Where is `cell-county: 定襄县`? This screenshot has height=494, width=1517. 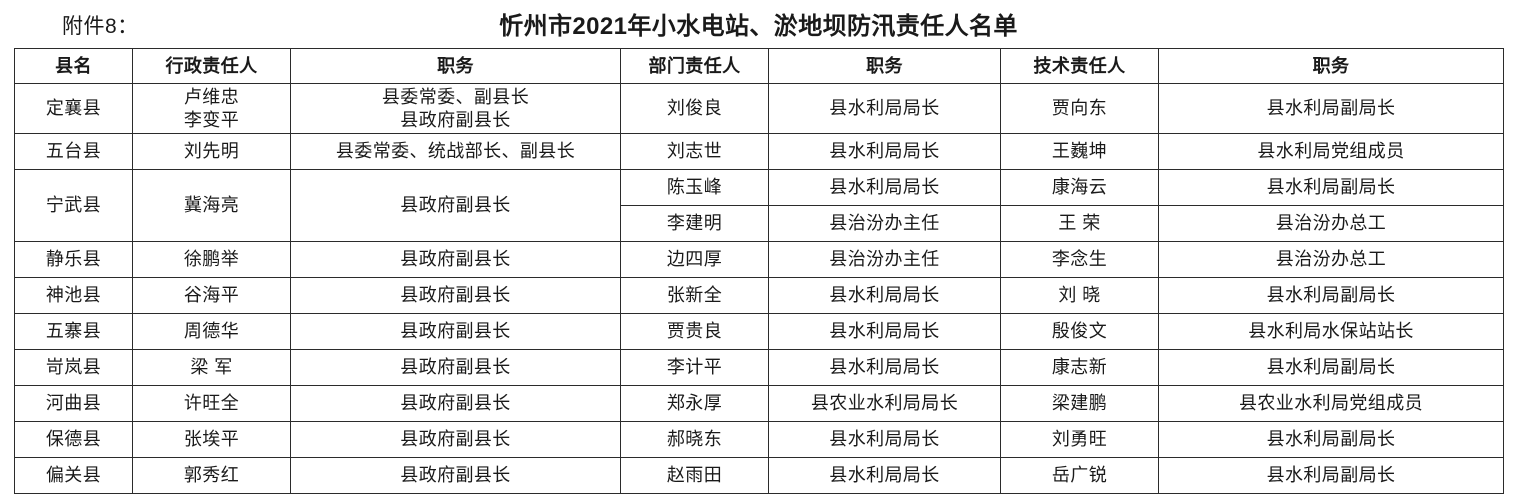
cell-county: 定襄县 is located at coordinates (73, 108).